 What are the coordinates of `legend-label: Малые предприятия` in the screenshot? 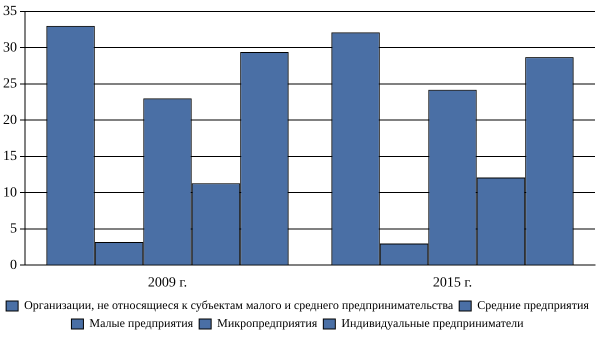 It's located at (141, 323).